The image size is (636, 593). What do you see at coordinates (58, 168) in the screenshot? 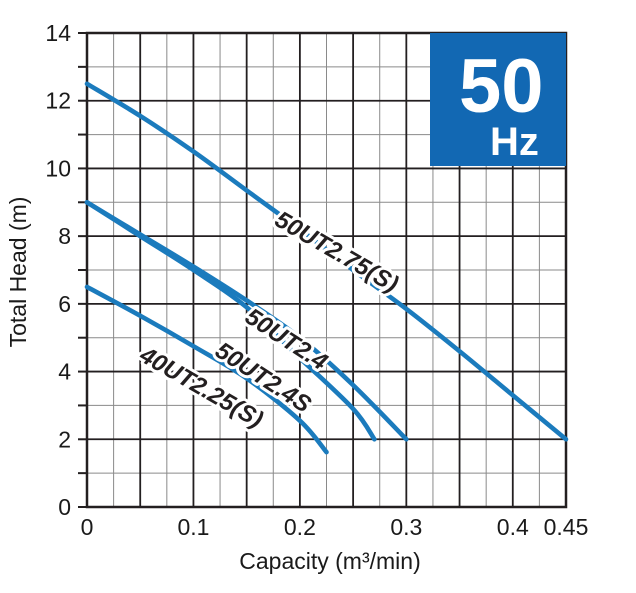
I see `y-tick-label: 10` at bounding box center [58, 168].